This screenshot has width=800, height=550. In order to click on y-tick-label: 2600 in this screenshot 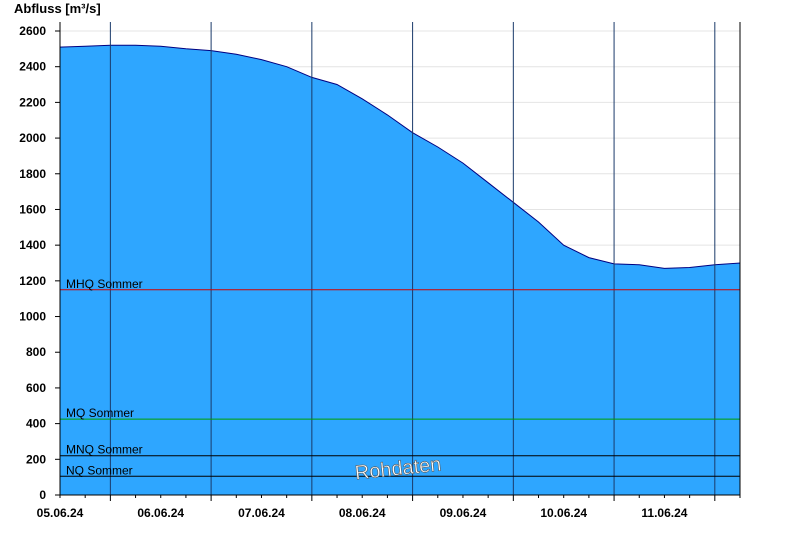, I will do `click(32, 31)`.